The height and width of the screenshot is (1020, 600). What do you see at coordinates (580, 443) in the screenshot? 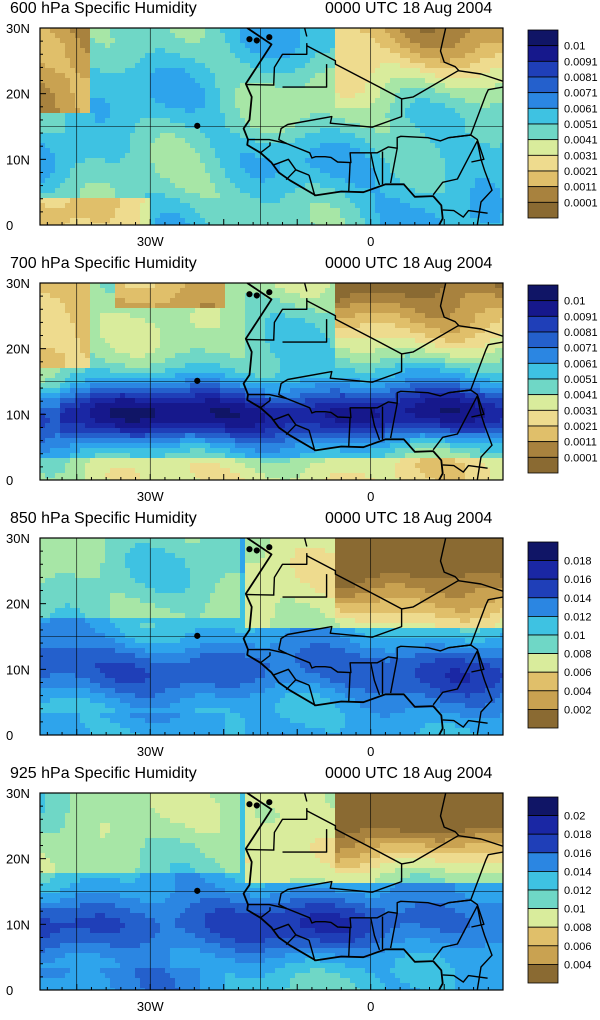
I see `legend-label: 0.0011` at bounding box center [580, 443].